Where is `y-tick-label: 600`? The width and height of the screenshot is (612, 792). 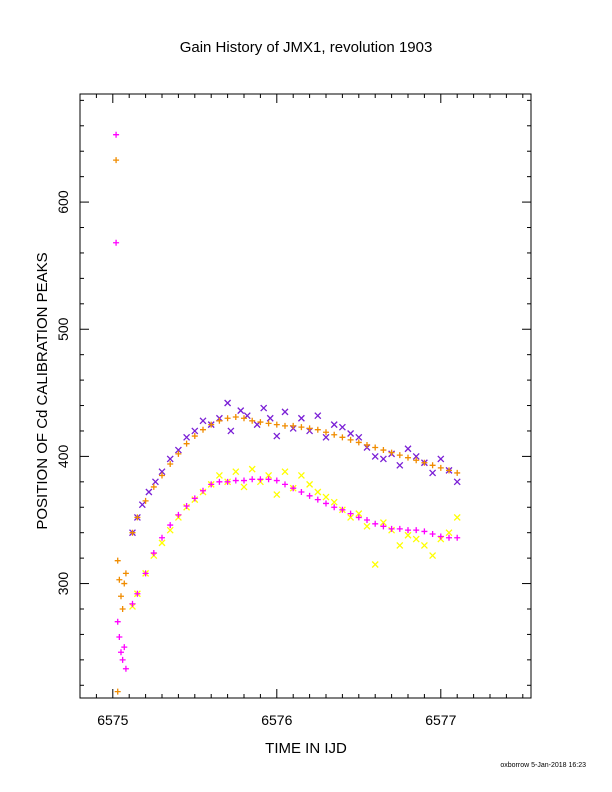 y-tick-label: 600 is located at coordinates (63, 202).